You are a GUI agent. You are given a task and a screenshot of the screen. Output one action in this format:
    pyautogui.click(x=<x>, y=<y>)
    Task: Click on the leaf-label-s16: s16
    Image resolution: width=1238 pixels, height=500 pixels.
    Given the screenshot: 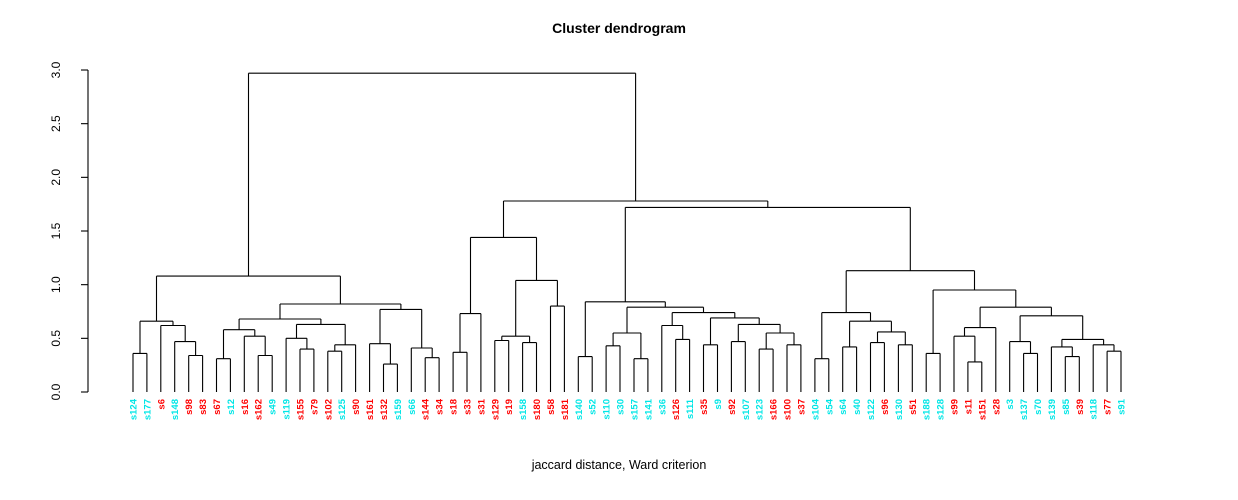 What is the action you would take?
    pyautogui.click(x=245, y=407)
    